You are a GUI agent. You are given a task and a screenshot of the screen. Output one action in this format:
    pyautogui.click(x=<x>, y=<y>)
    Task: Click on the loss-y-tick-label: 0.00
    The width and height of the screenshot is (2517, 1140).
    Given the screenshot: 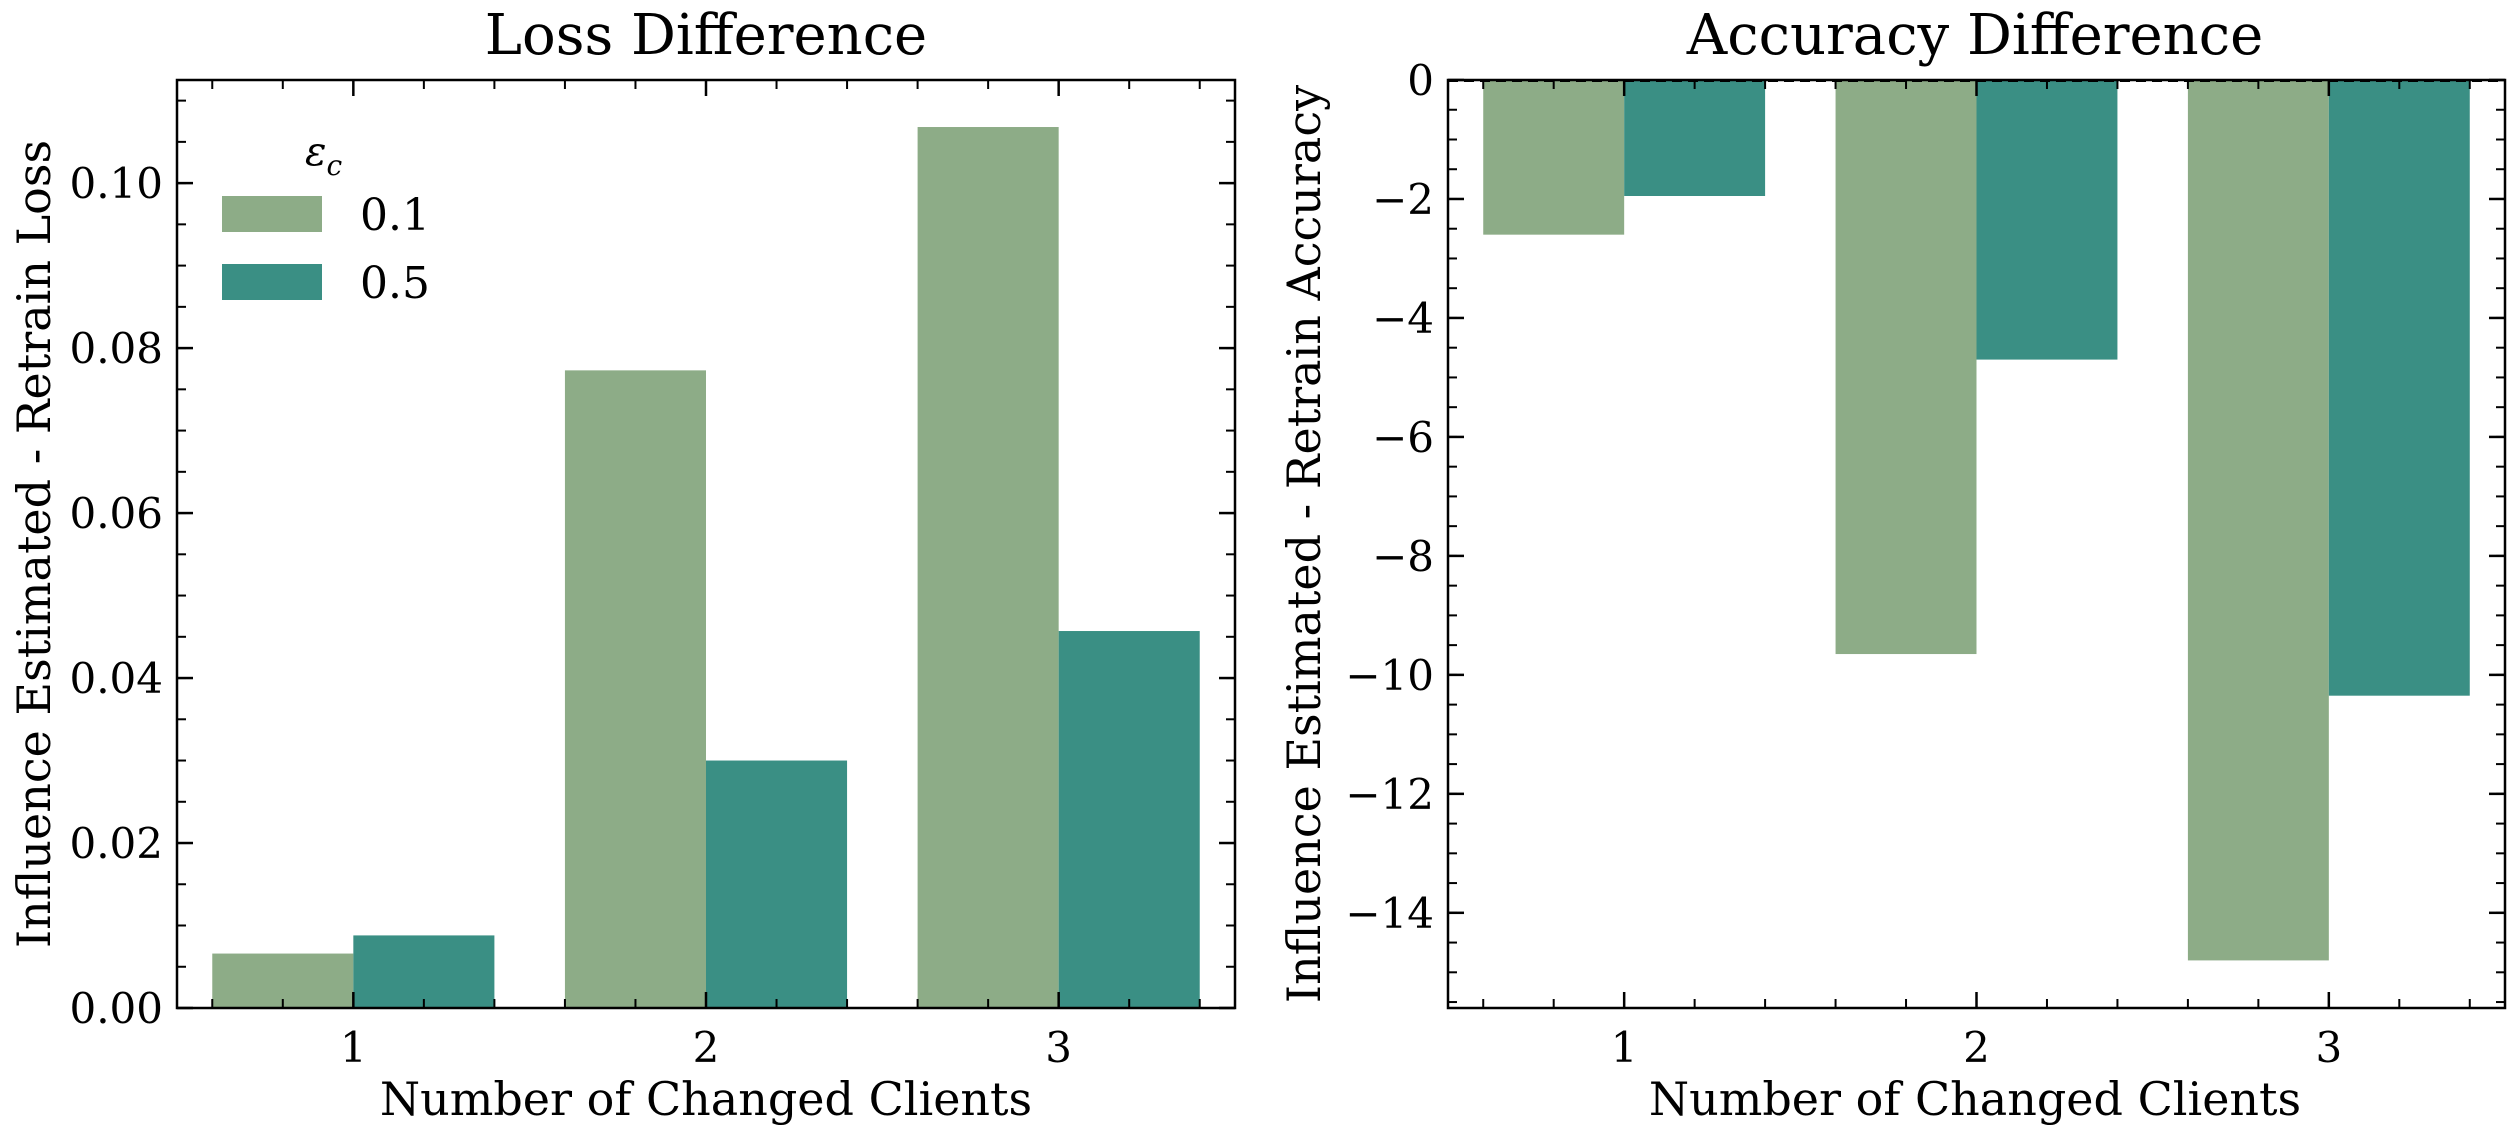 What is the action you would take?
    pyautogui.click(x=116, y=1008)
    